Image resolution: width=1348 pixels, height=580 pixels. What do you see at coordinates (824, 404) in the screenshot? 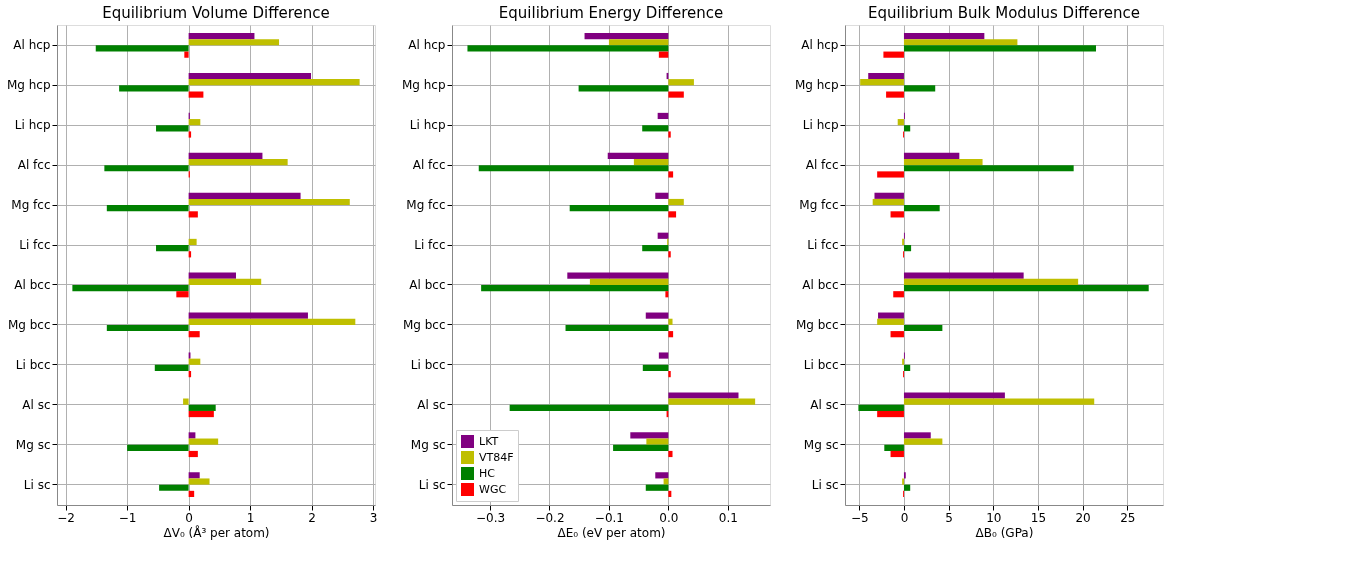
I see `y-tick-label: Al sc` at bounding box center [824, 404].